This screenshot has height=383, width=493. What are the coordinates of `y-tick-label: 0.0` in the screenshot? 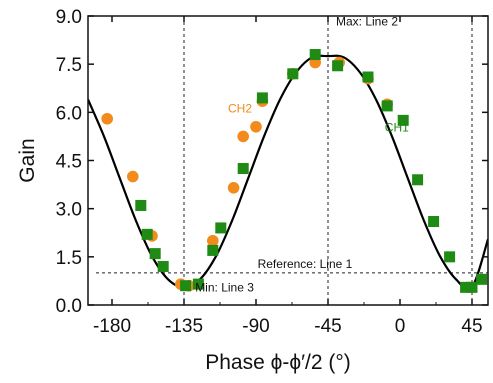 It's located at (69, 306).